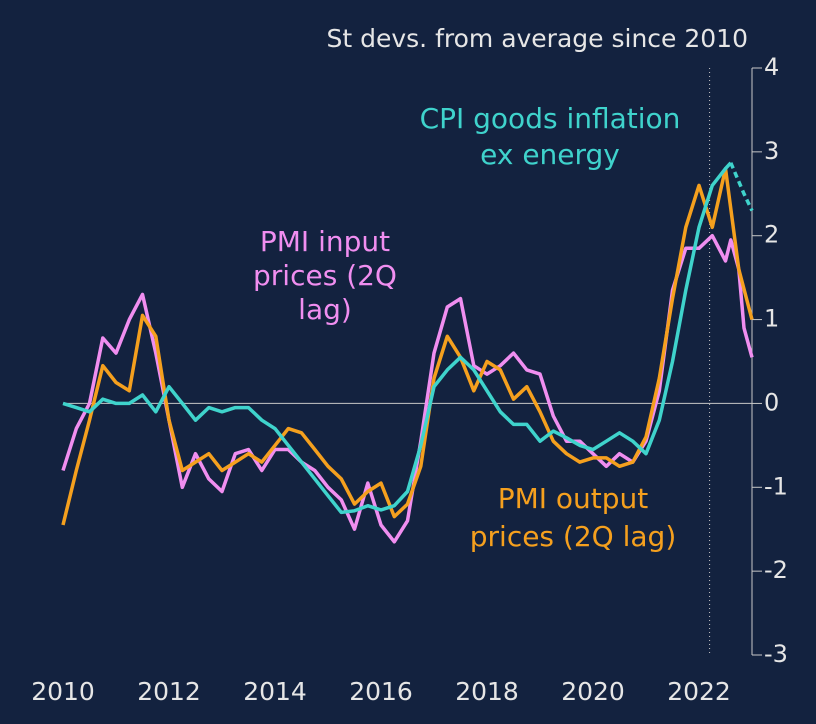 Image resolution: width=816 pixels, height=724 pixels. I want to click on x-tick-label: 2010, so click(63, 691).